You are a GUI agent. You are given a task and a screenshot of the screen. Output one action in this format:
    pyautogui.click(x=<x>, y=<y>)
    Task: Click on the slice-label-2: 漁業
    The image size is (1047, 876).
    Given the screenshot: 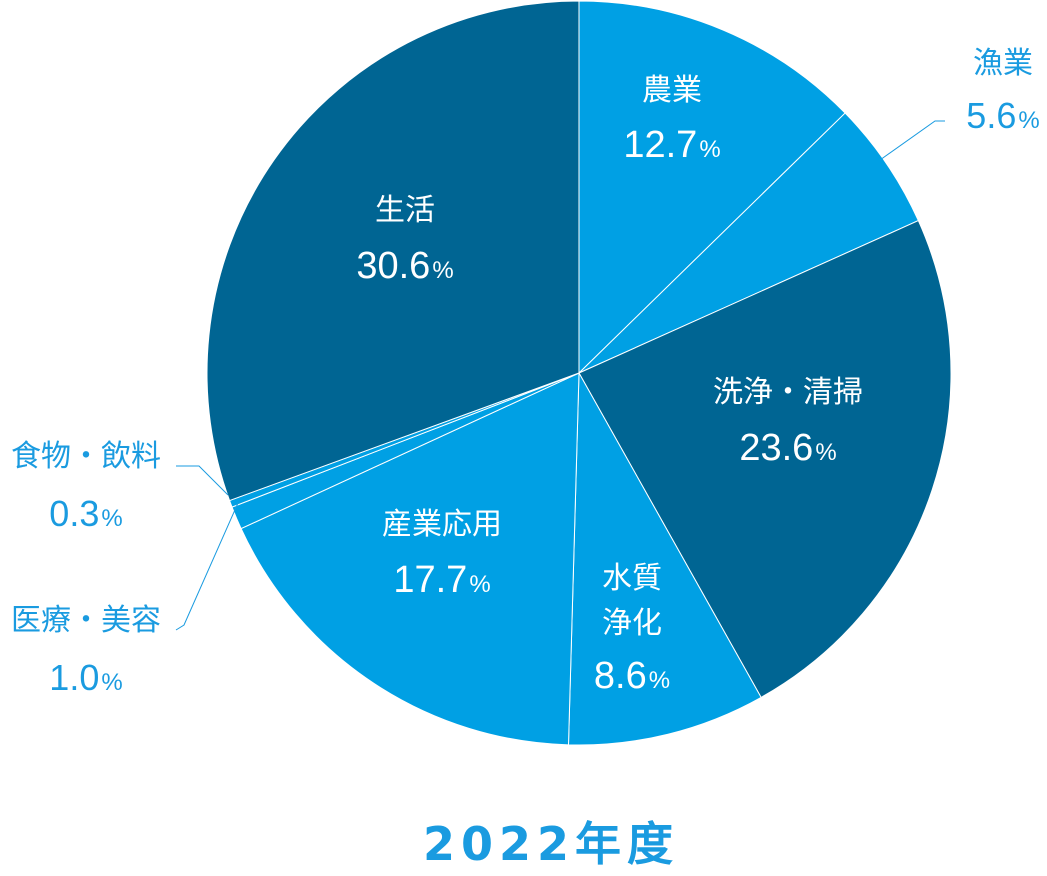 What is the action you would take?
    pyautogui.click(x=1003, y=63)
    